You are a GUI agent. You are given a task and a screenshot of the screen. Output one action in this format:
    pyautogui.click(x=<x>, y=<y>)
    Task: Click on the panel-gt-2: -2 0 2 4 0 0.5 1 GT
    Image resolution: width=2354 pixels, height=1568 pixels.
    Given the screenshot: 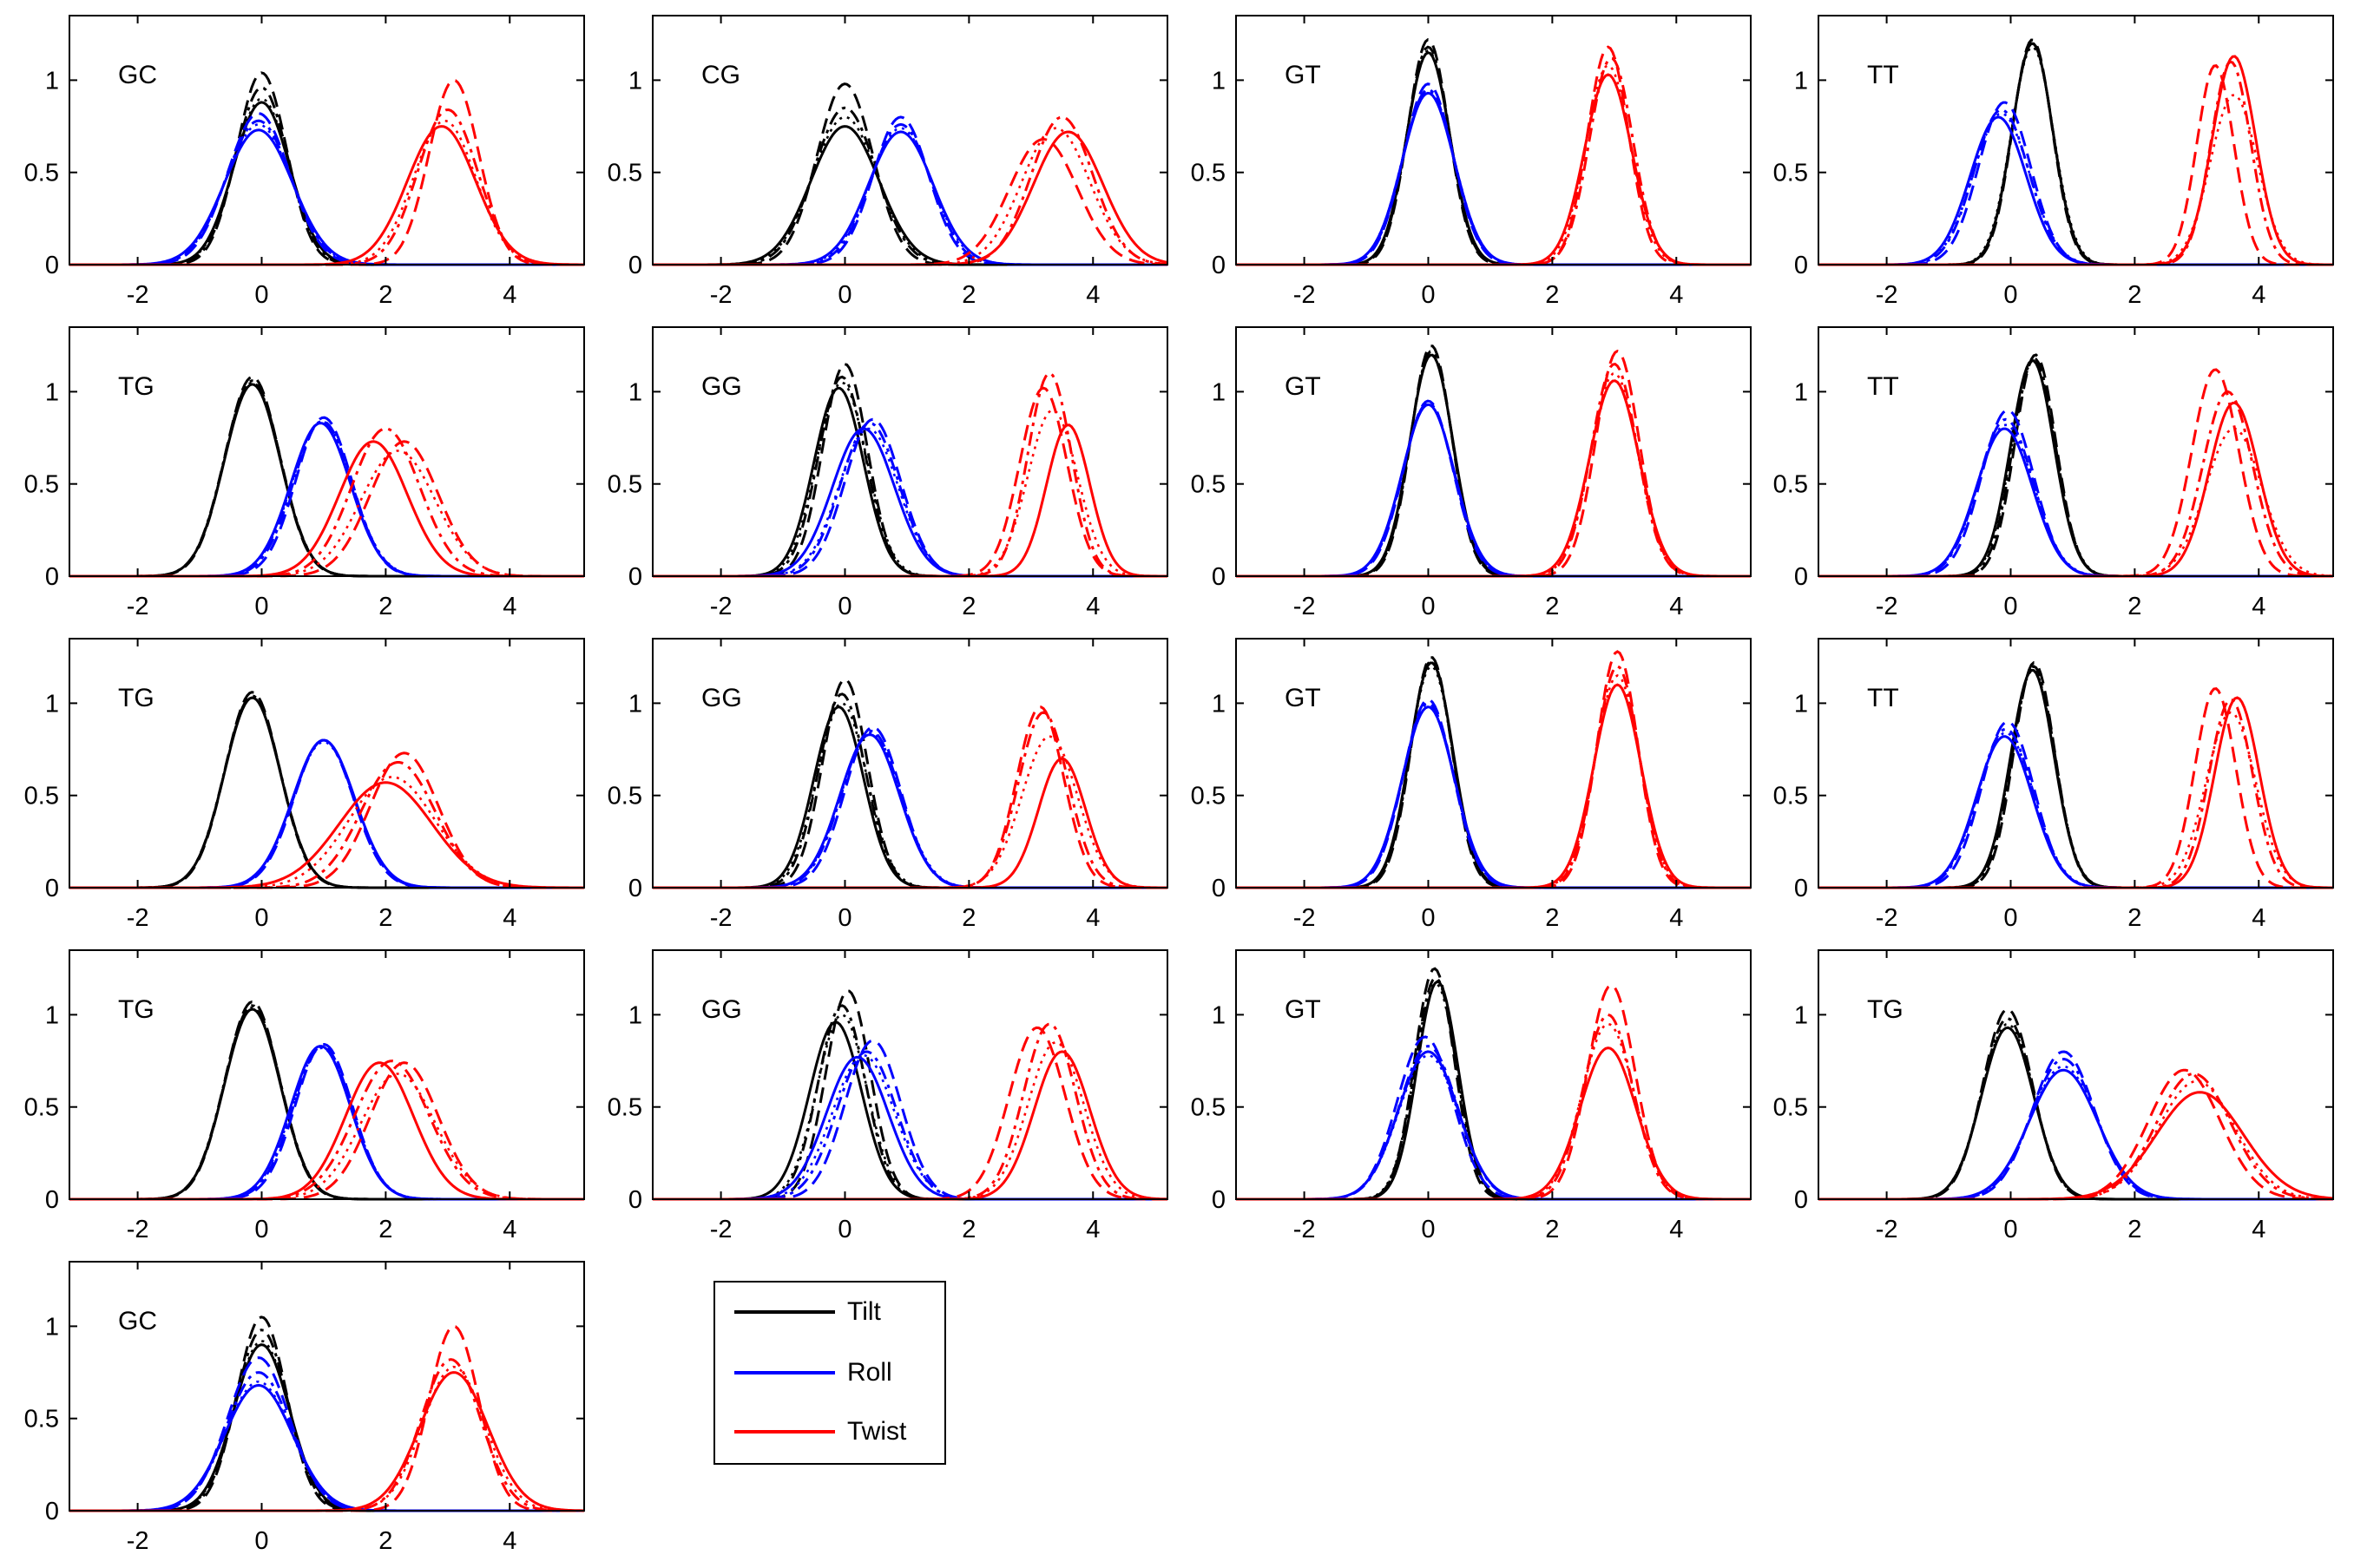 What is the action you would take?
    pyautogui.click(x=1472, y=162)
    